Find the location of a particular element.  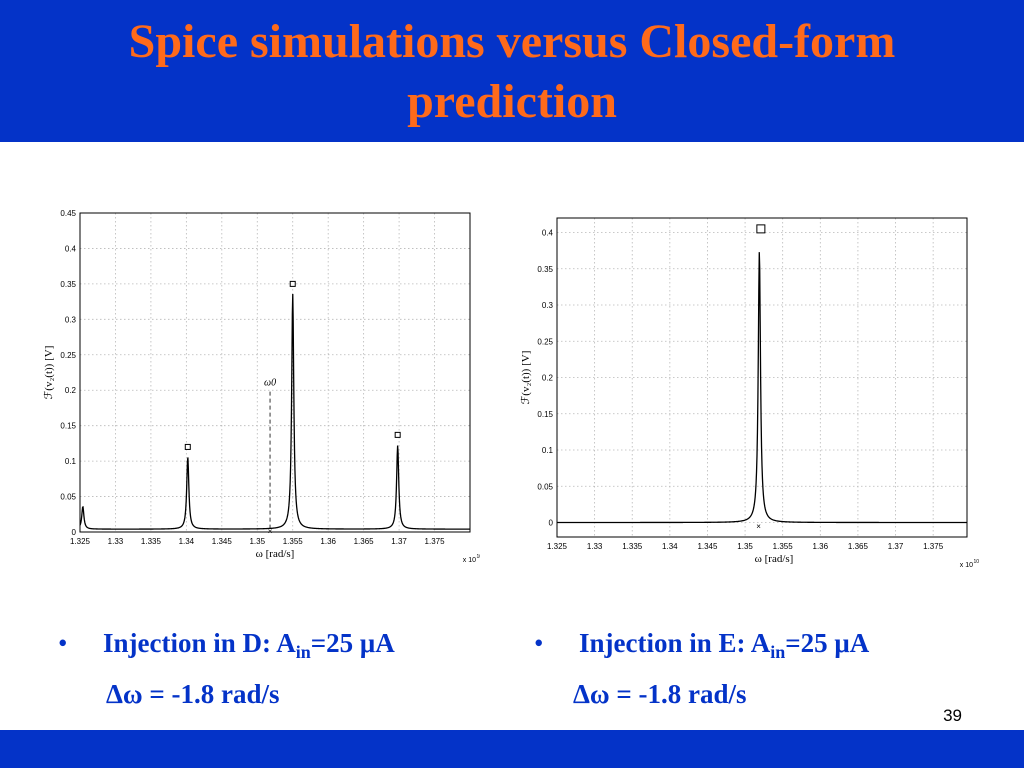

omega0-label: ω0 is located at coordinates (270, 383).